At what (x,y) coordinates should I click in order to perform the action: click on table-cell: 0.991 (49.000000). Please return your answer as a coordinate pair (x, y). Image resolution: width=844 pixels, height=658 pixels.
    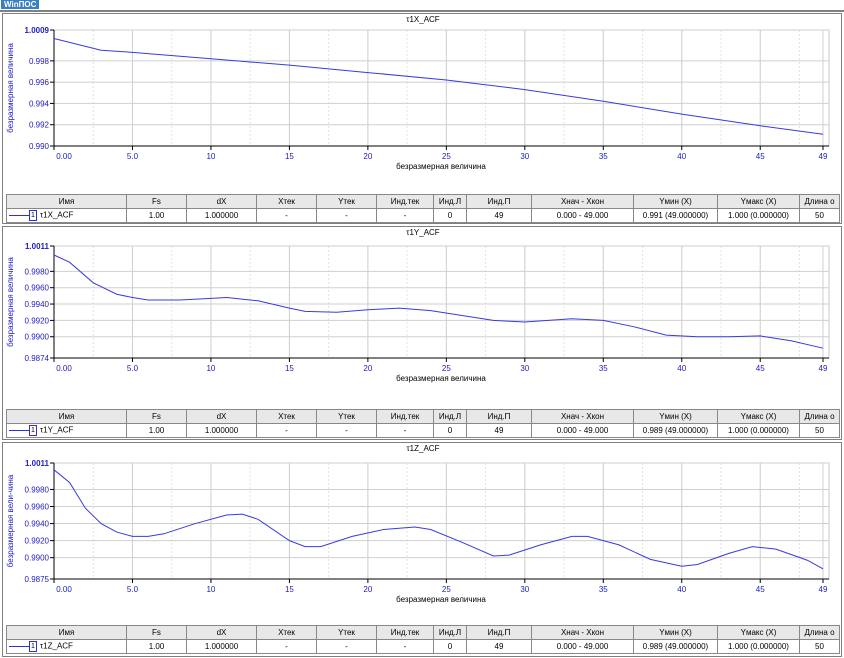
    Looking at the image, I should click on (675, 215).